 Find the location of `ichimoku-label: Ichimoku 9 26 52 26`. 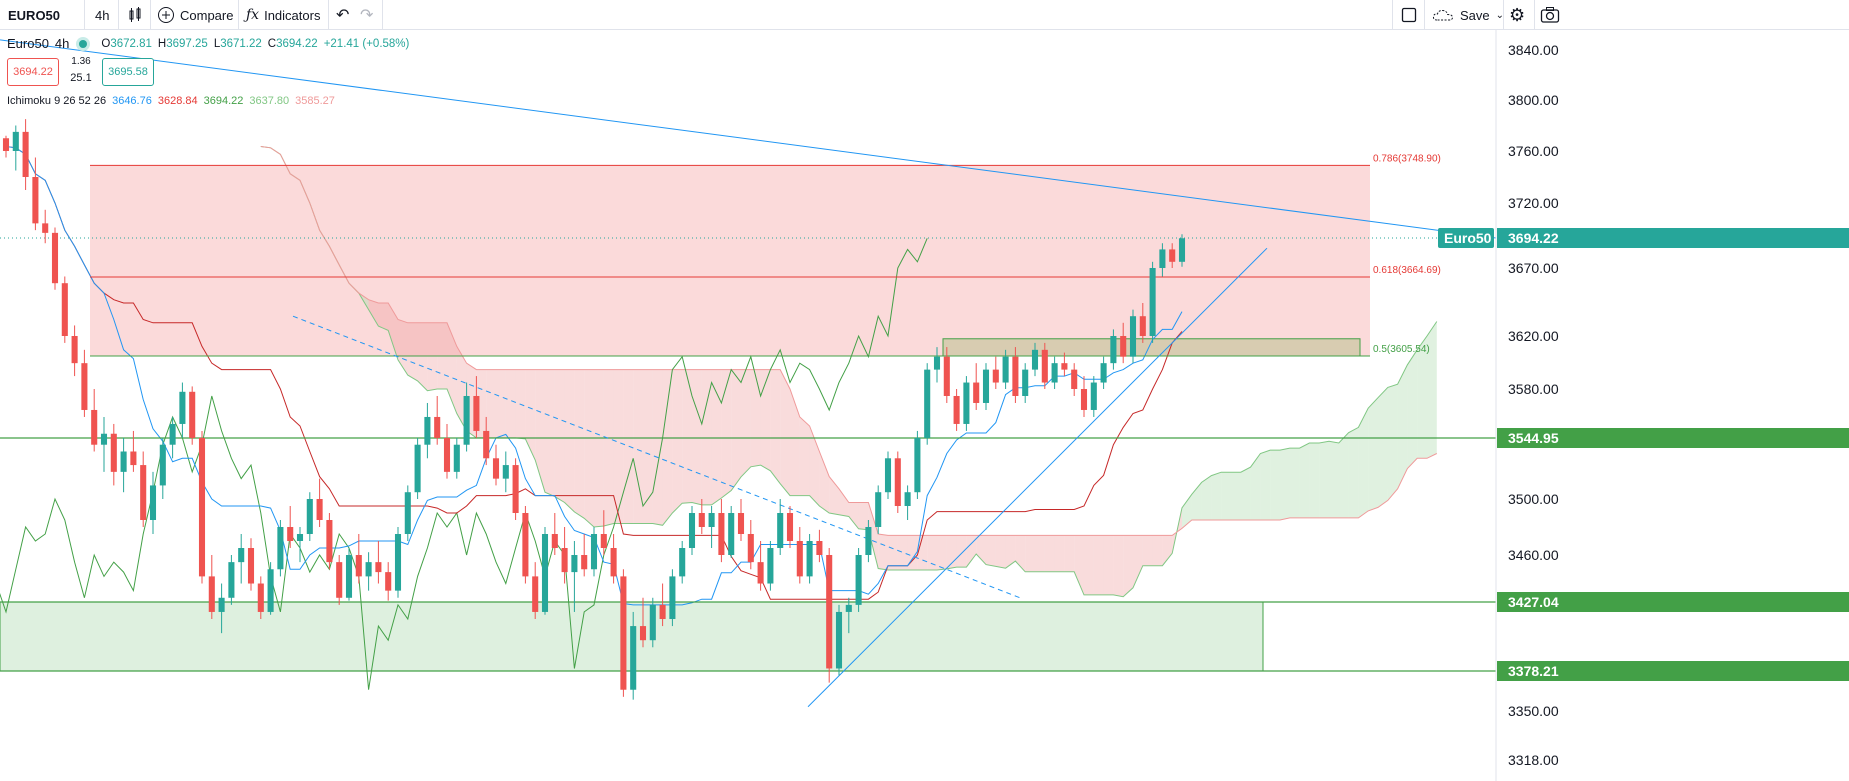

ichimoku-label: Ichimoku 9 26 52 26 is located at coordinates (57, 101).